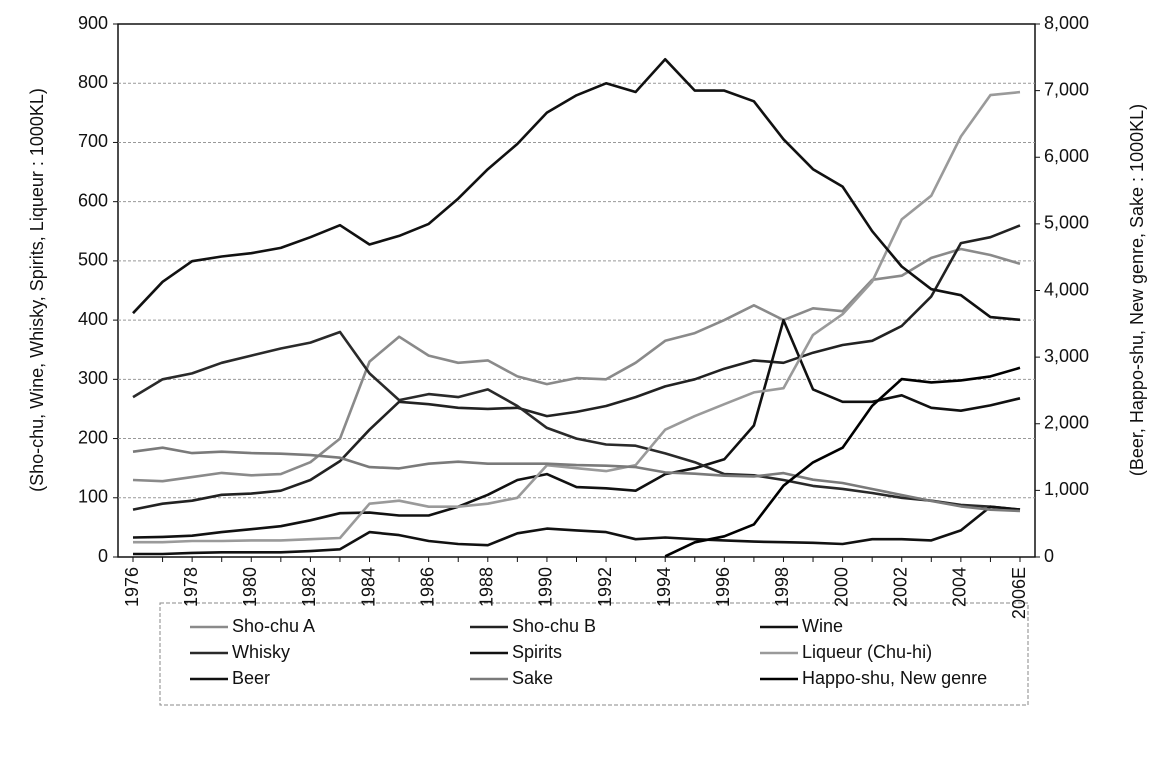  Describe the element at coordinates (900, 587) in the screenshot. I see `x-tick-label: 2002` at that location.